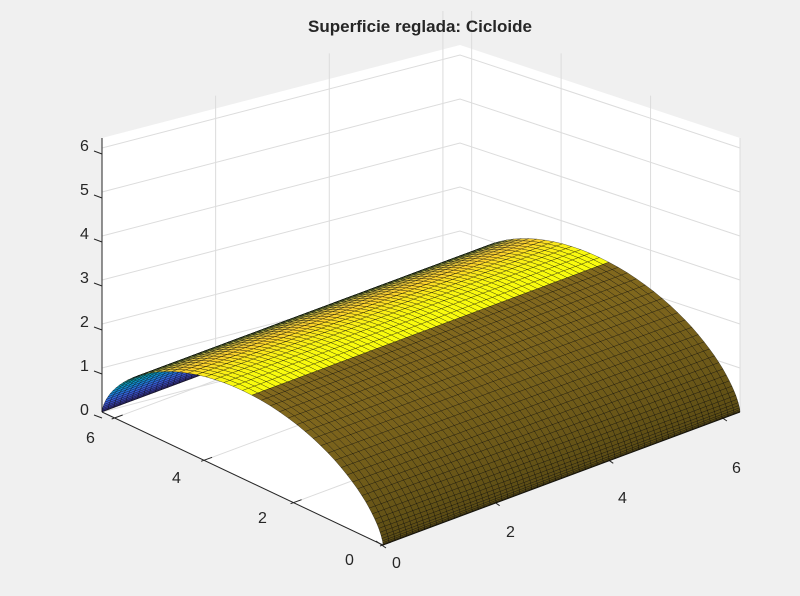  What do you see at coordinates (622, 498) in the screenshot?
I see `x-tick-label: 4` at bounding box center [622, 498].